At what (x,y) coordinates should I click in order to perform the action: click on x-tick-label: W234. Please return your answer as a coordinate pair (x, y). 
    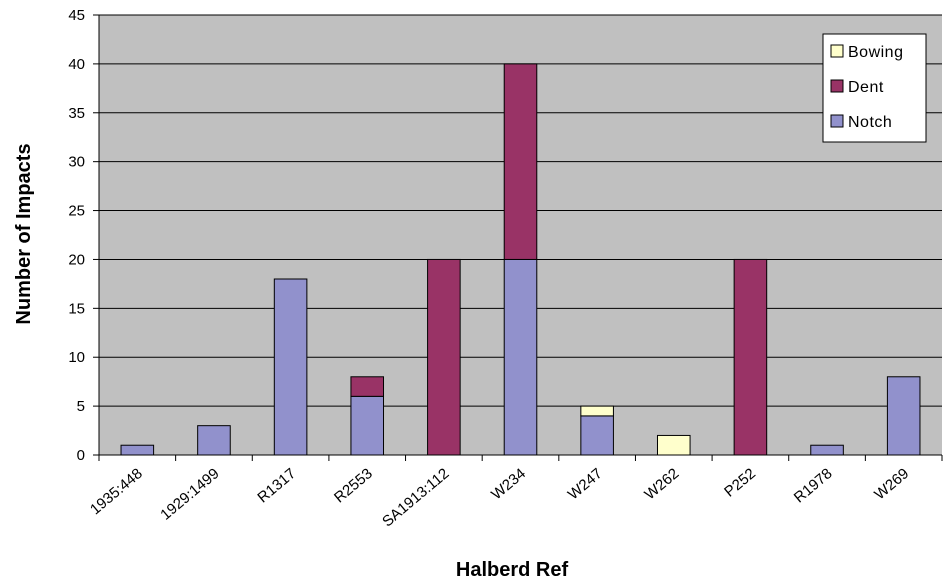
    Looking at the image, I should click on (508, 484).